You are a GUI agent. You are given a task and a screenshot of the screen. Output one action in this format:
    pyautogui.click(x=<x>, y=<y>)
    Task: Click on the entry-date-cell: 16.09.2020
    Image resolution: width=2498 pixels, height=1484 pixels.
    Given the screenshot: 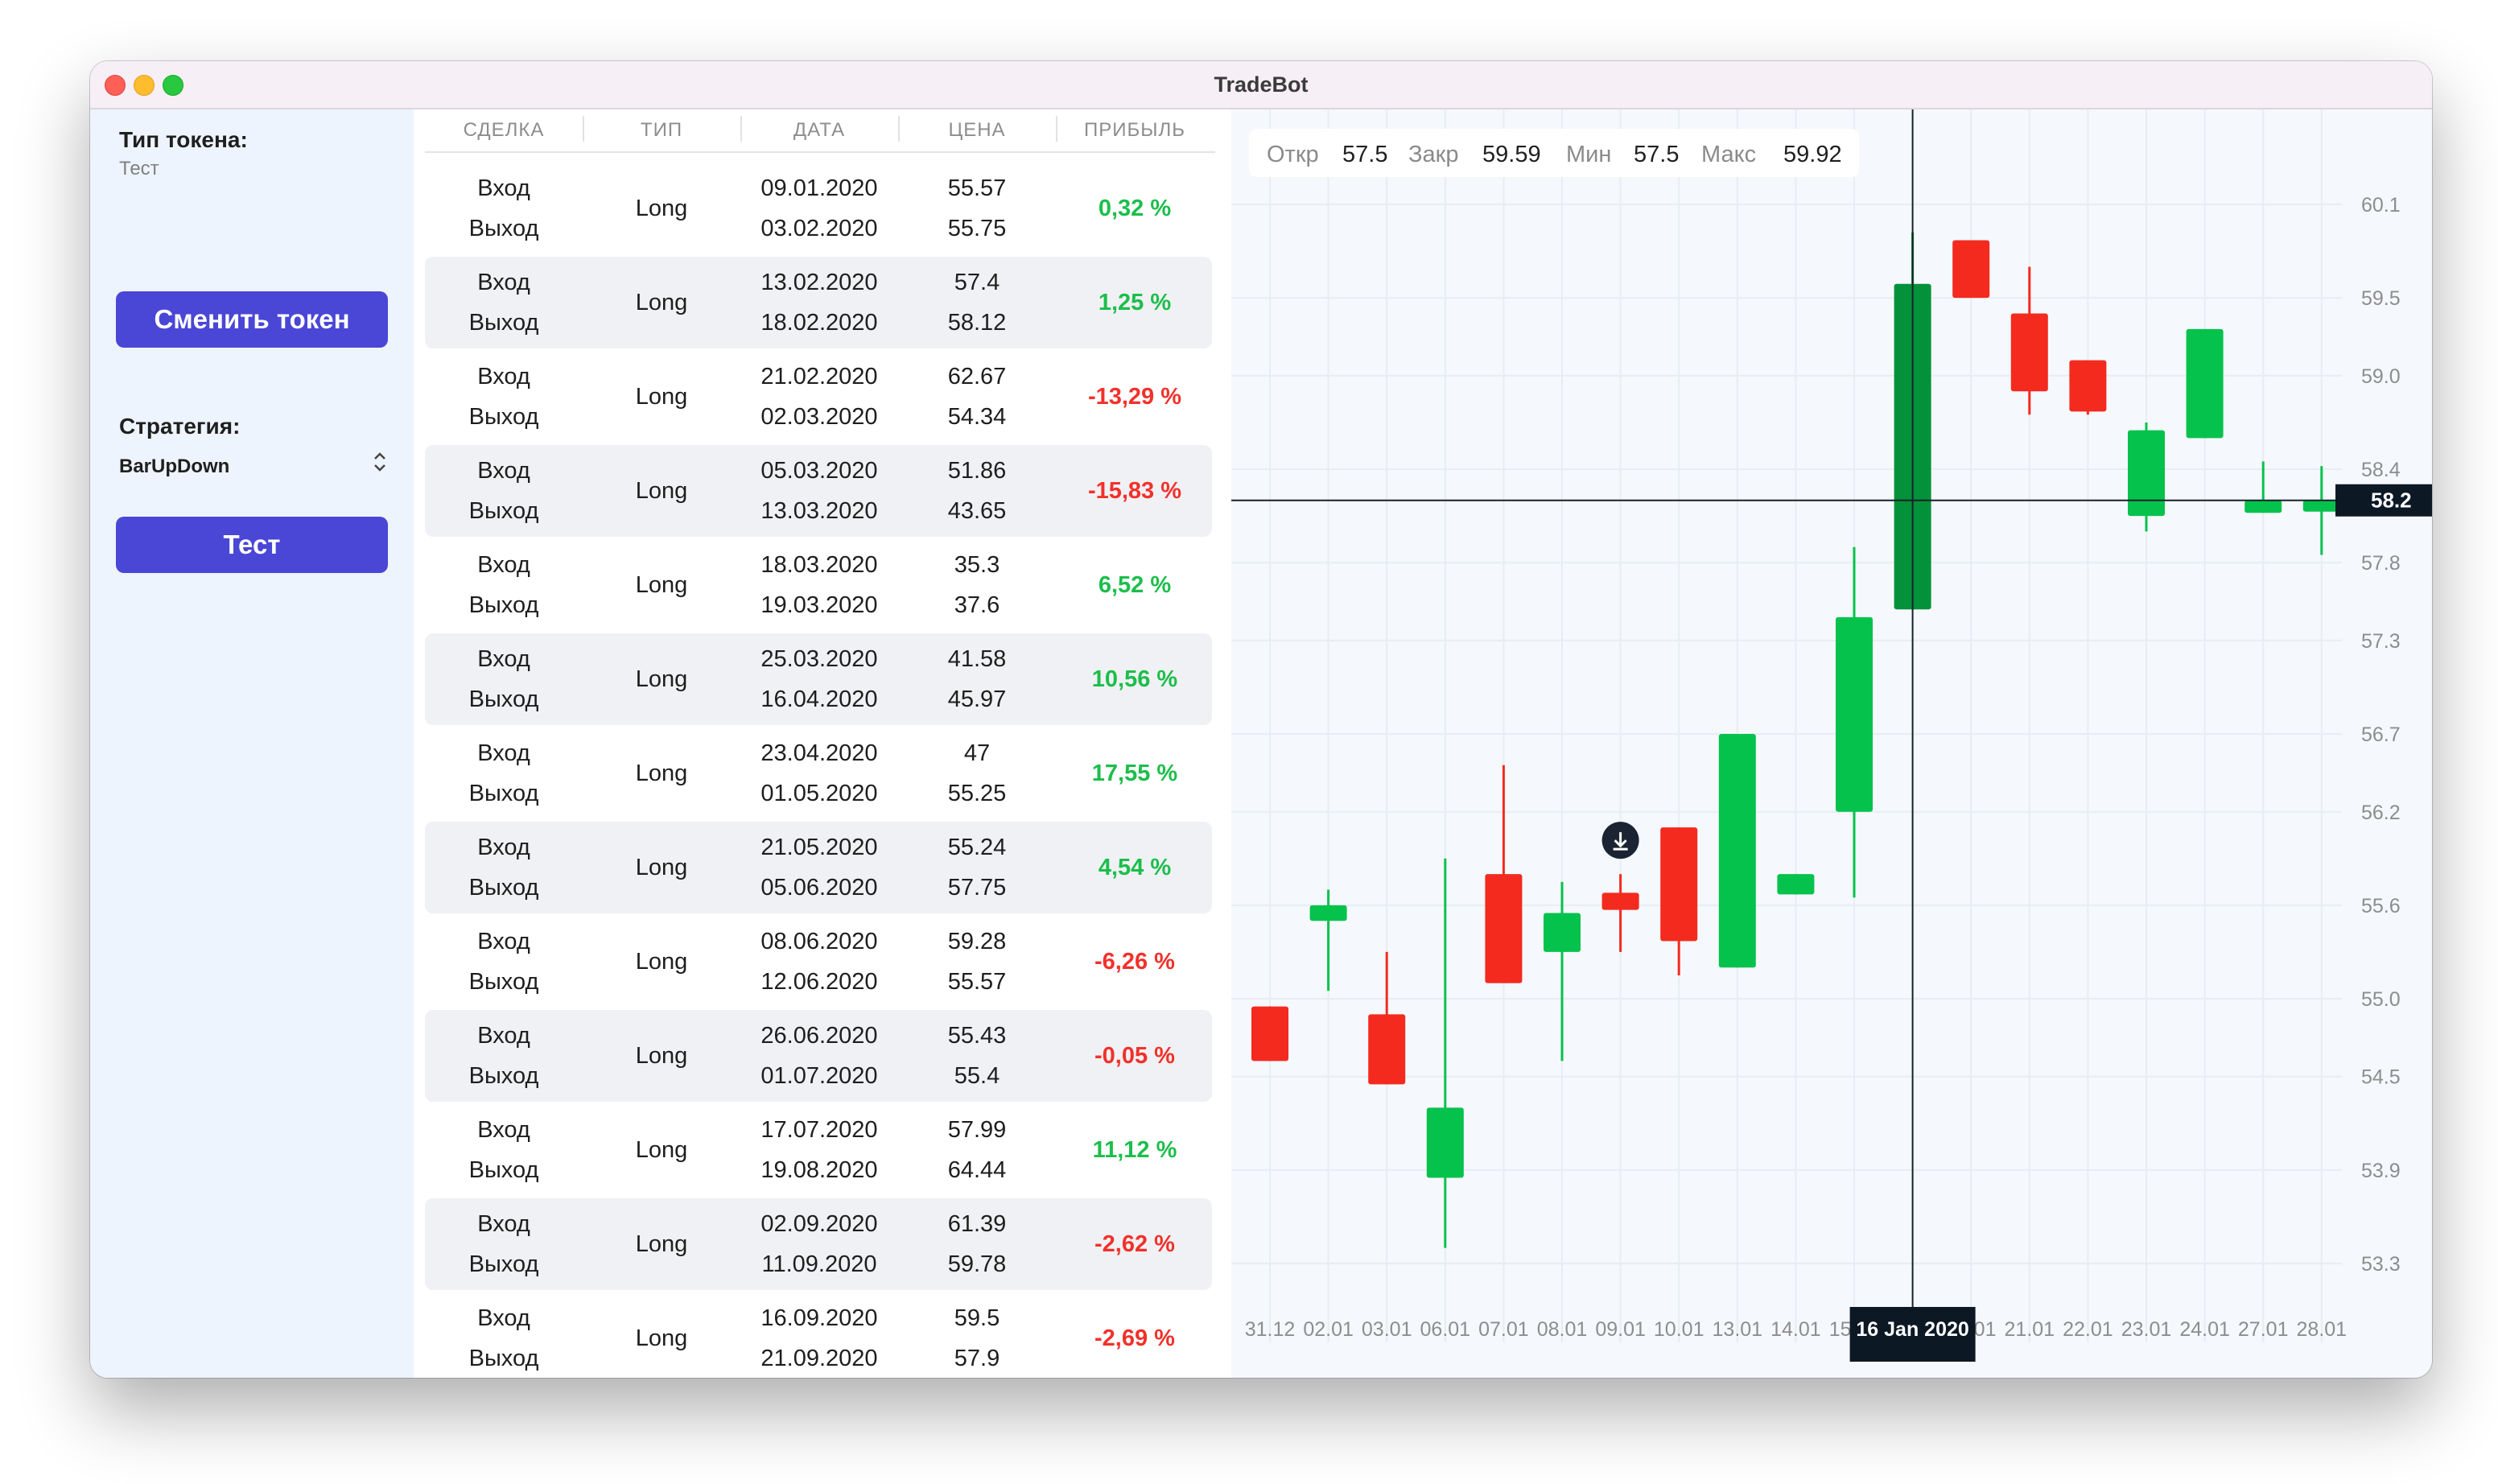 What is the action you would take?
    pyautogui.click(x=820, y=1318)
    